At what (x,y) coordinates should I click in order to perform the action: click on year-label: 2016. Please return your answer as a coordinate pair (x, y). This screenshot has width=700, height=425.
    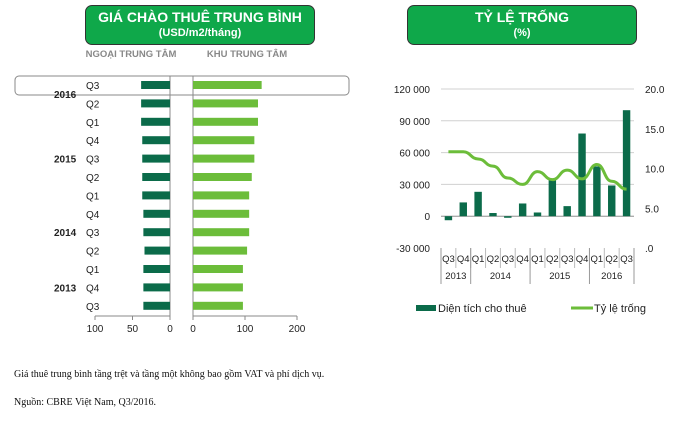
    Looking at the image, I should click on (65, 95).